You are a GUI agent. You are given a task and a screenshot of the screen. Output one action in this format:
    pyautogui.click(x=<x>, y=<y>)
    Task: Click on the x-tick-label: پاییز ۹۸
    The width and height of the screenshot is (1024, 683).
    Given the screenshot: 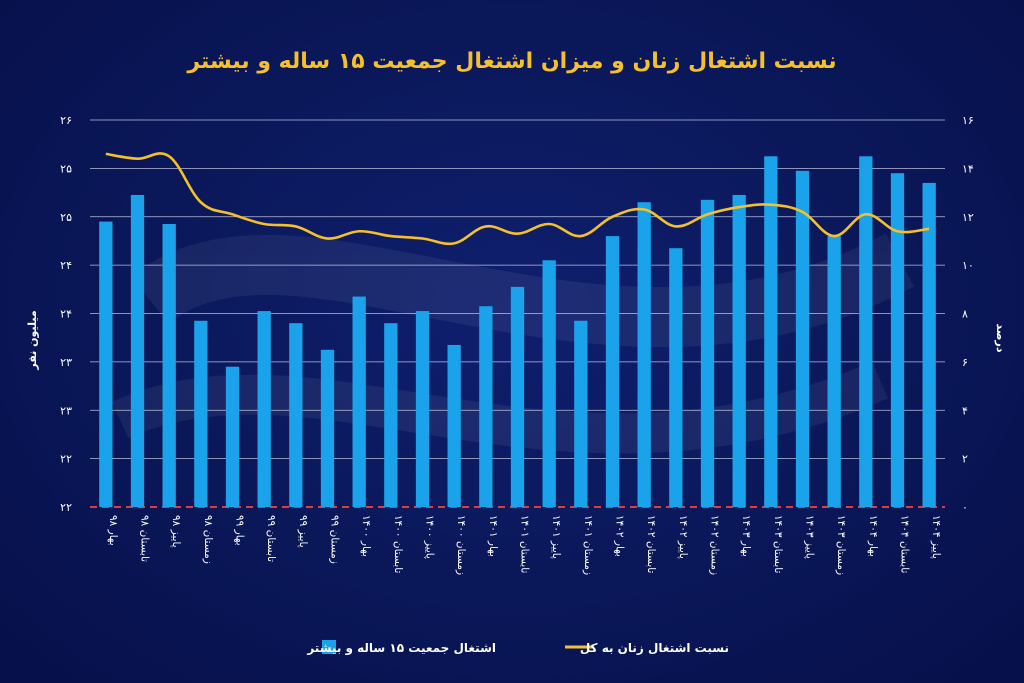 What is the action you would take?
    pyautogui.click(x=176, y=531)
    